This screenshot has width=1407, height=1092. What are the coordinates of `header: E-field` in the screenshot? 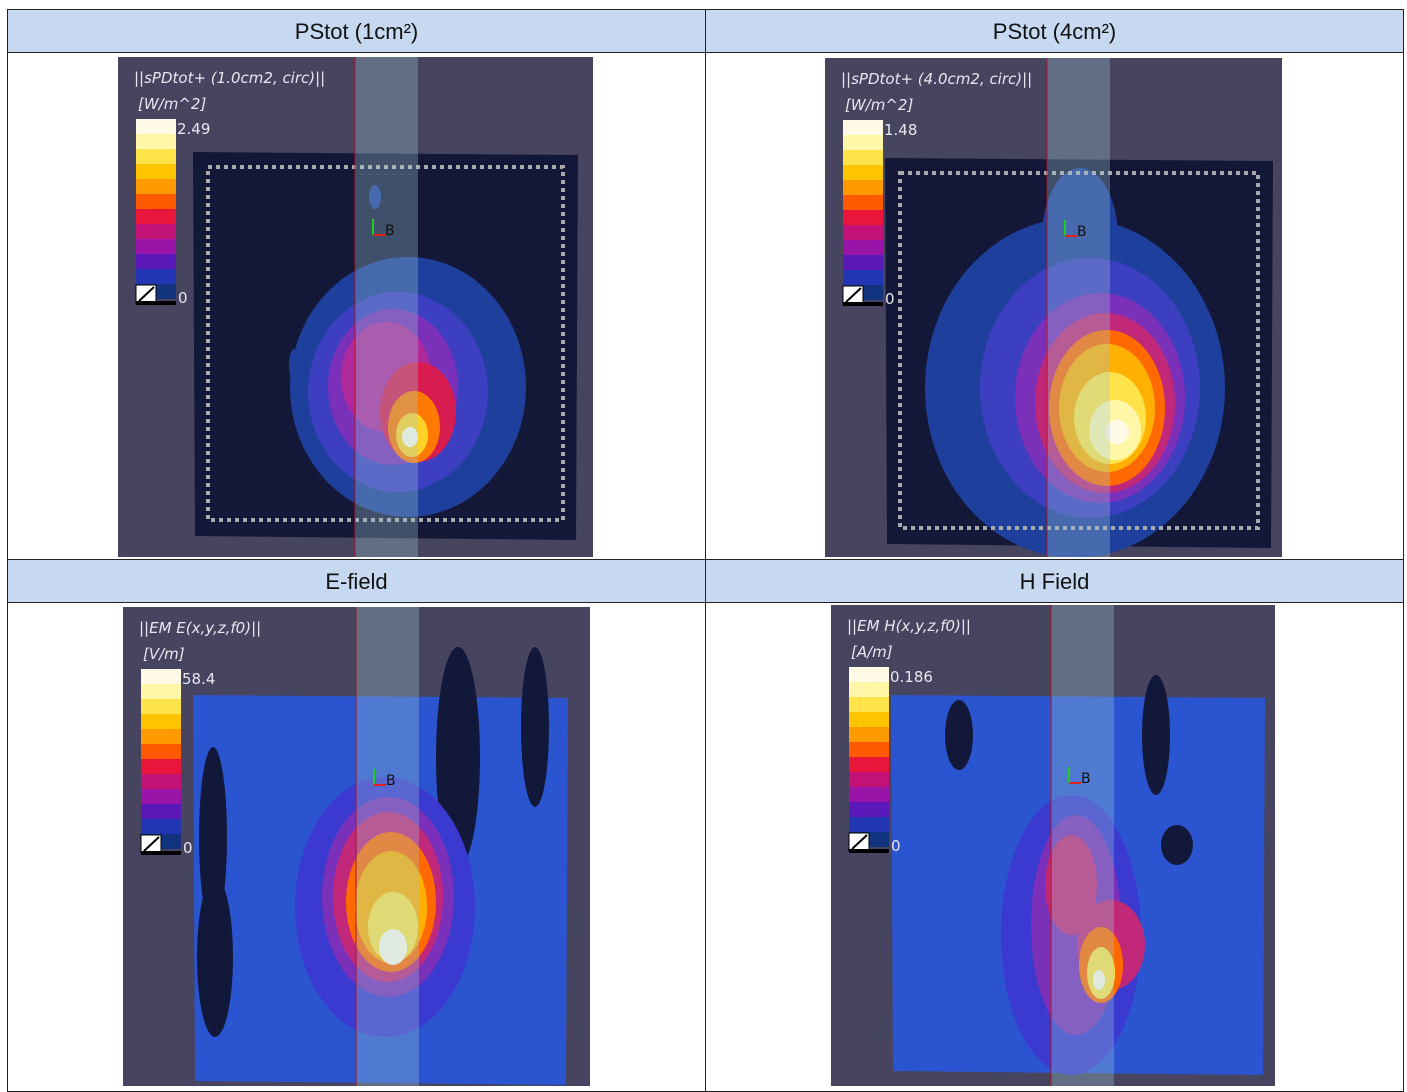 It's located at (356, 581).